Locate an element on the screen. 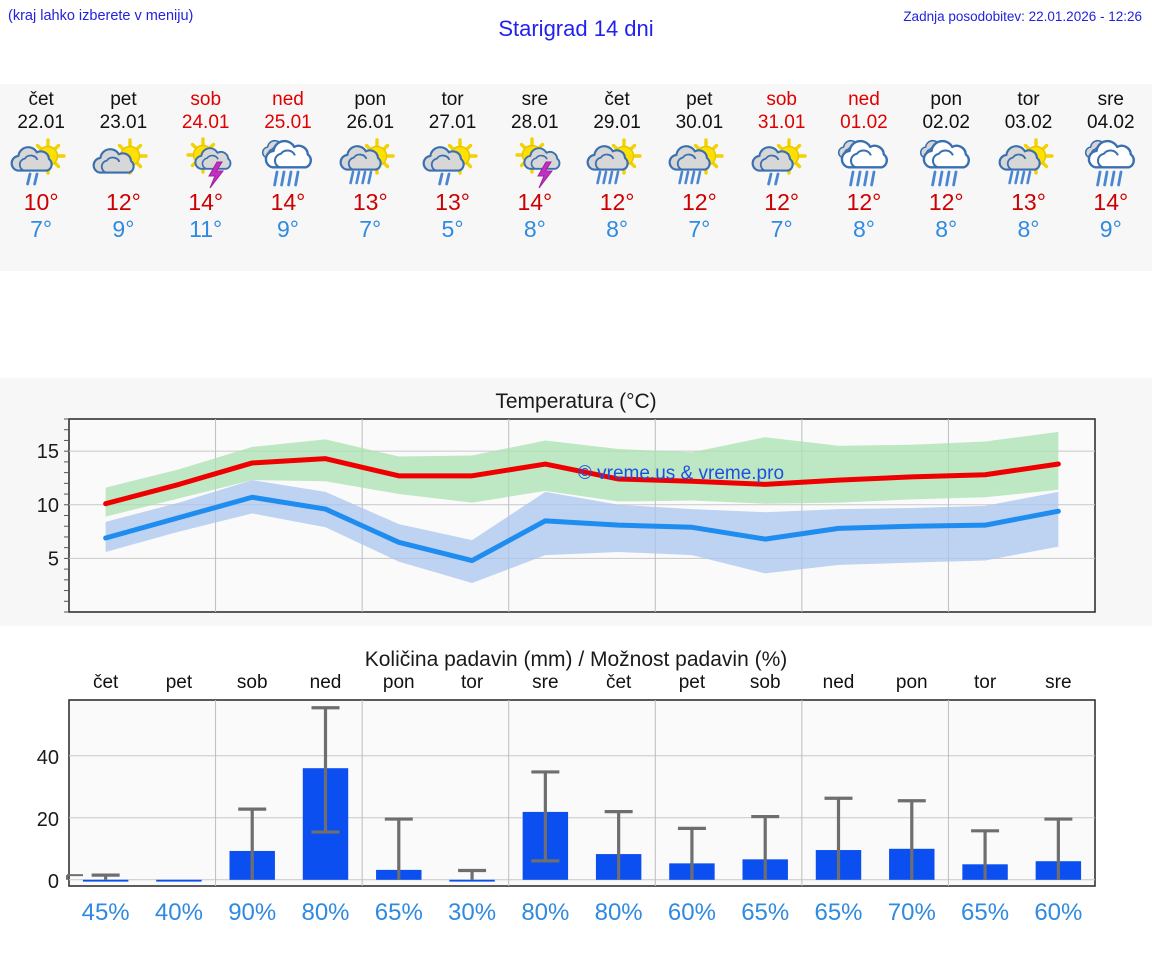 The image size is (1152, 975). day-date-label: 23.01 is located at coordinates (123, 122).